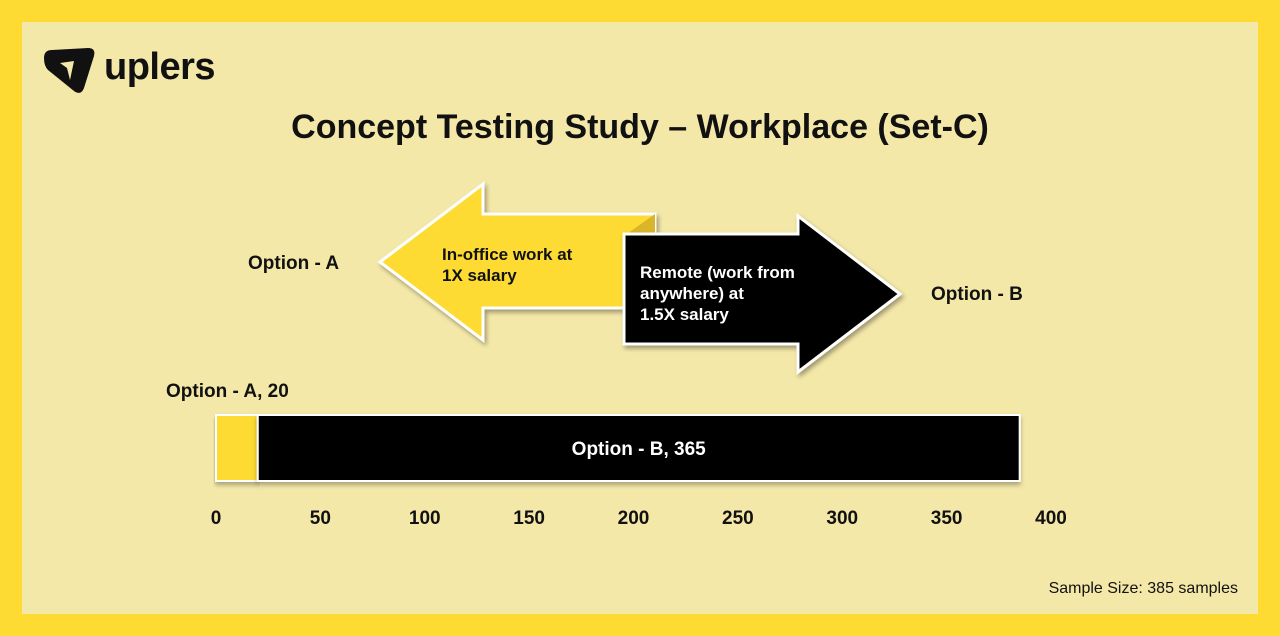 This screenshot has height=636, width=1280. I want to click on option-b-arrow, so click(762, 294).